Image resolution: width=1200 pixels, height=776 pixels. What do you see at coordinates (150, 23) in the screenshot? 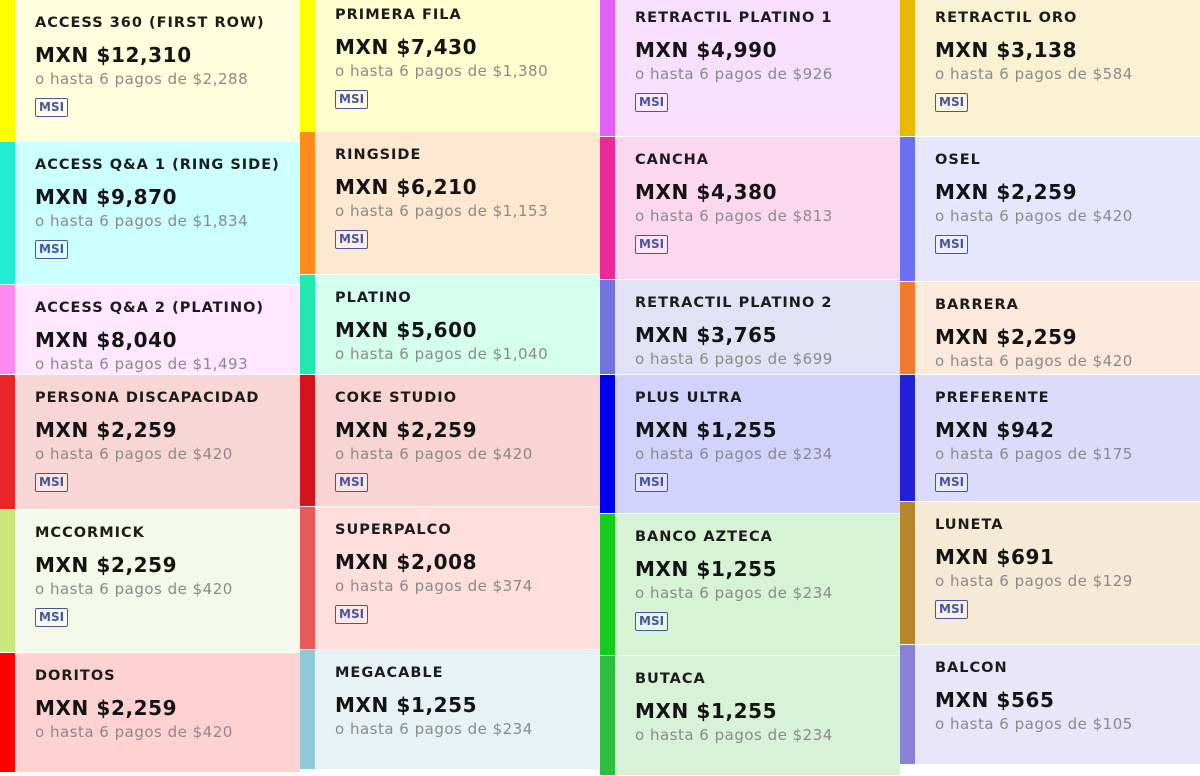
I see `section-name: ACCESS 360 (FIRST ROW)` at bounding box center [150, 23].